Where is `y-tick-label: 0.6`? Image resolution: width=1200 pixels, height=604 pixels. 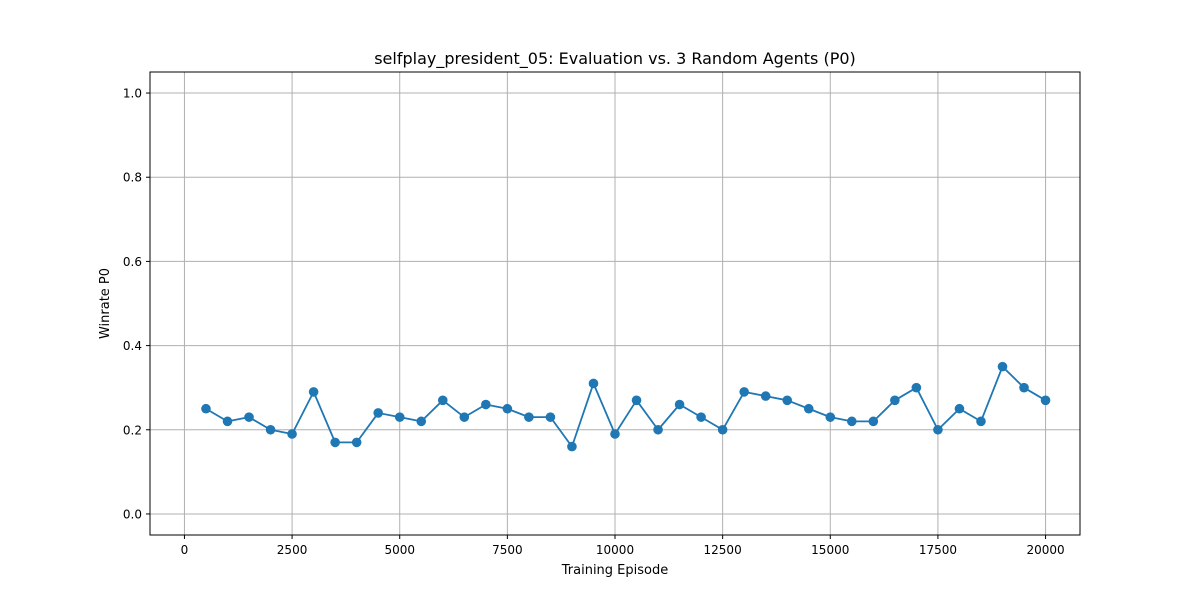
y-tick-label: 0.6 is located at coordinates (132, 262).